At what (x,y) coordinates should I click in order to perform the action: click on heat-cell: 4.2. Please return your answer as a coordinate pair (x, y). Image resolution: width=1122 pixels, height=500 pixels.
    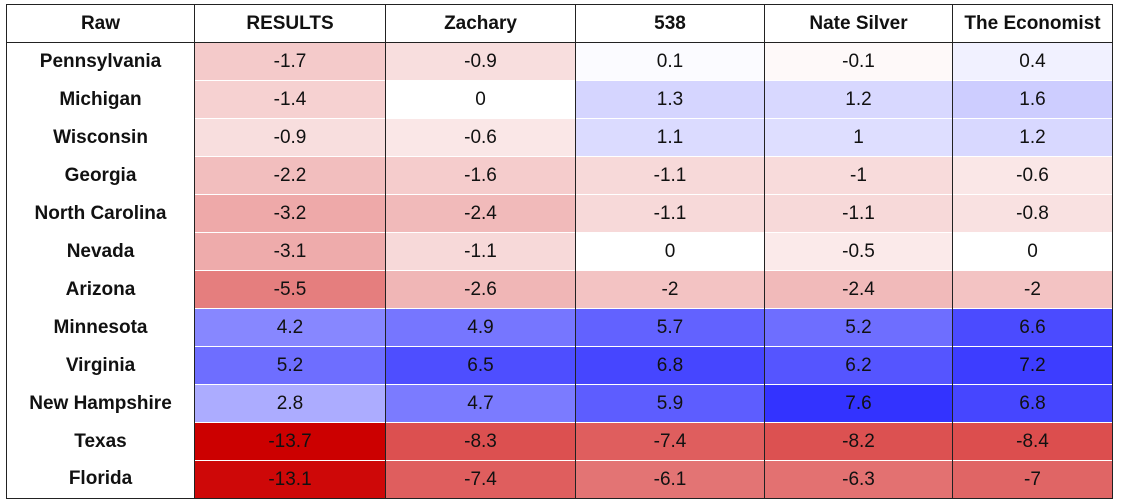
    Looking at the image, I should click on (290, 327).